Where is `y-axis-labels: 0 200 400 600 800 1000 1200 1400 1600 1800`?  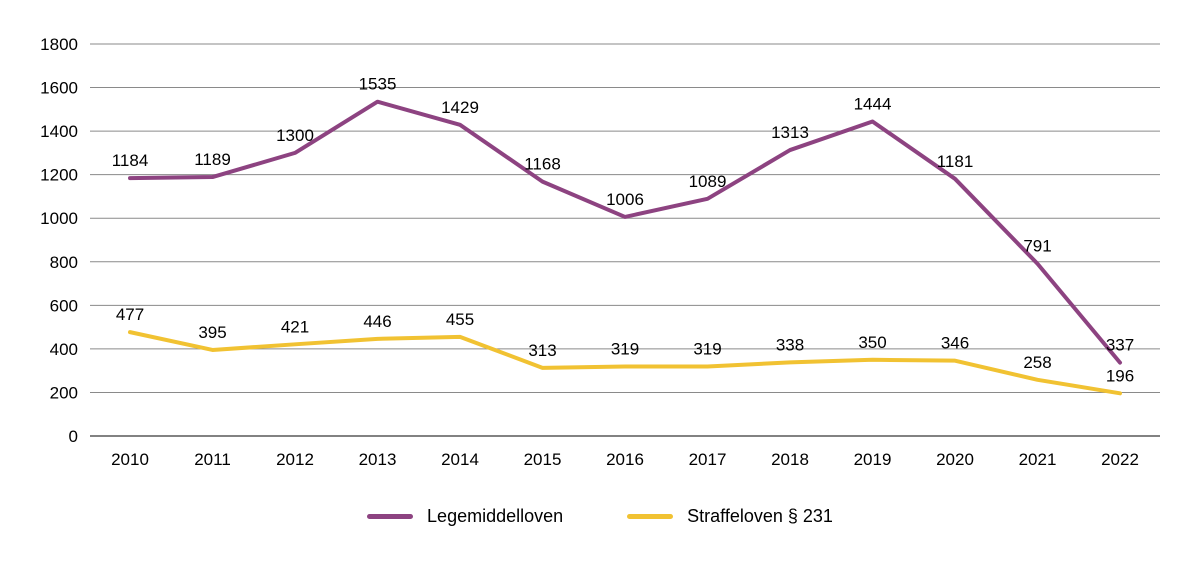
y-axis-labels: 0 200 400 600 800 1000 1200 1400 1600 1800 is located at coordinates (59, 240).